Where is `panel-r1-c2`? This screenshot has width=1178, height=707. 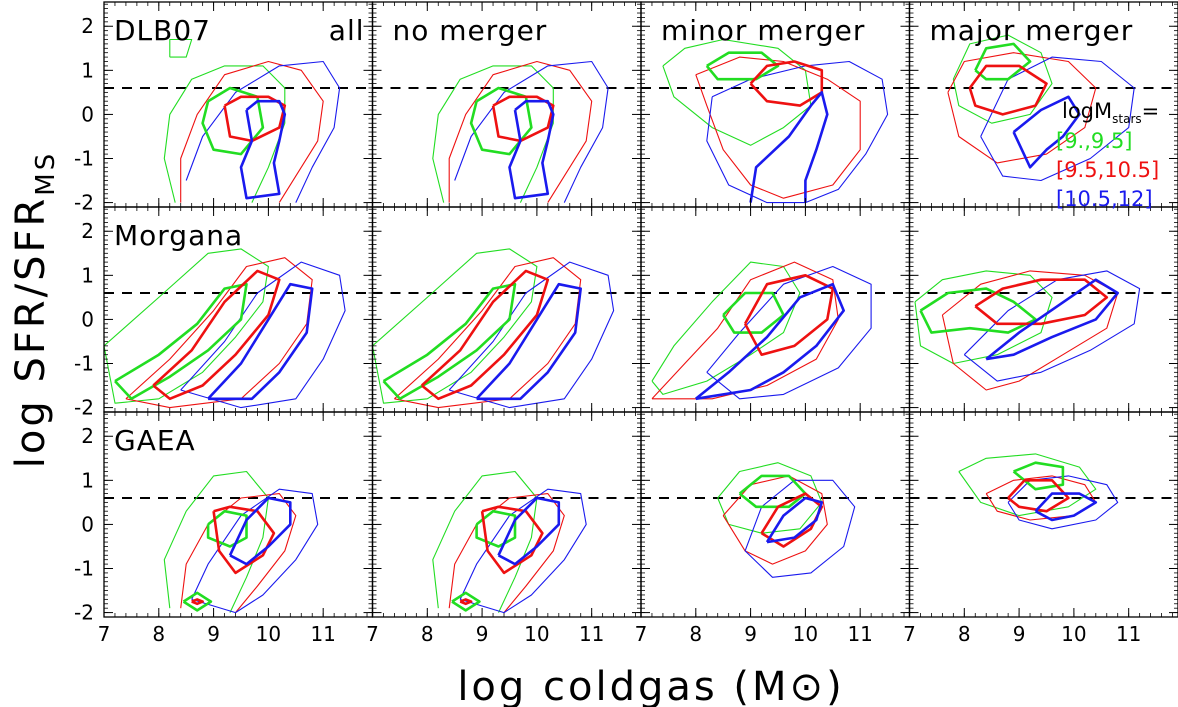 panel-r1-c2 is located at coordinates (775, 309).